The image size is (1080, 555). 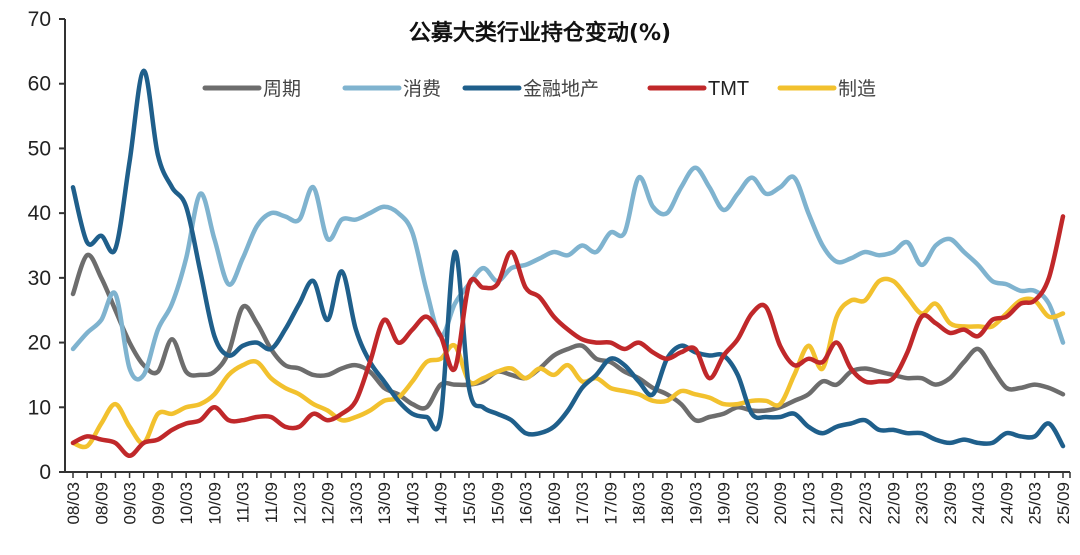 I want to click on x-tick-label: 22/09, so click(x=893, y=503).